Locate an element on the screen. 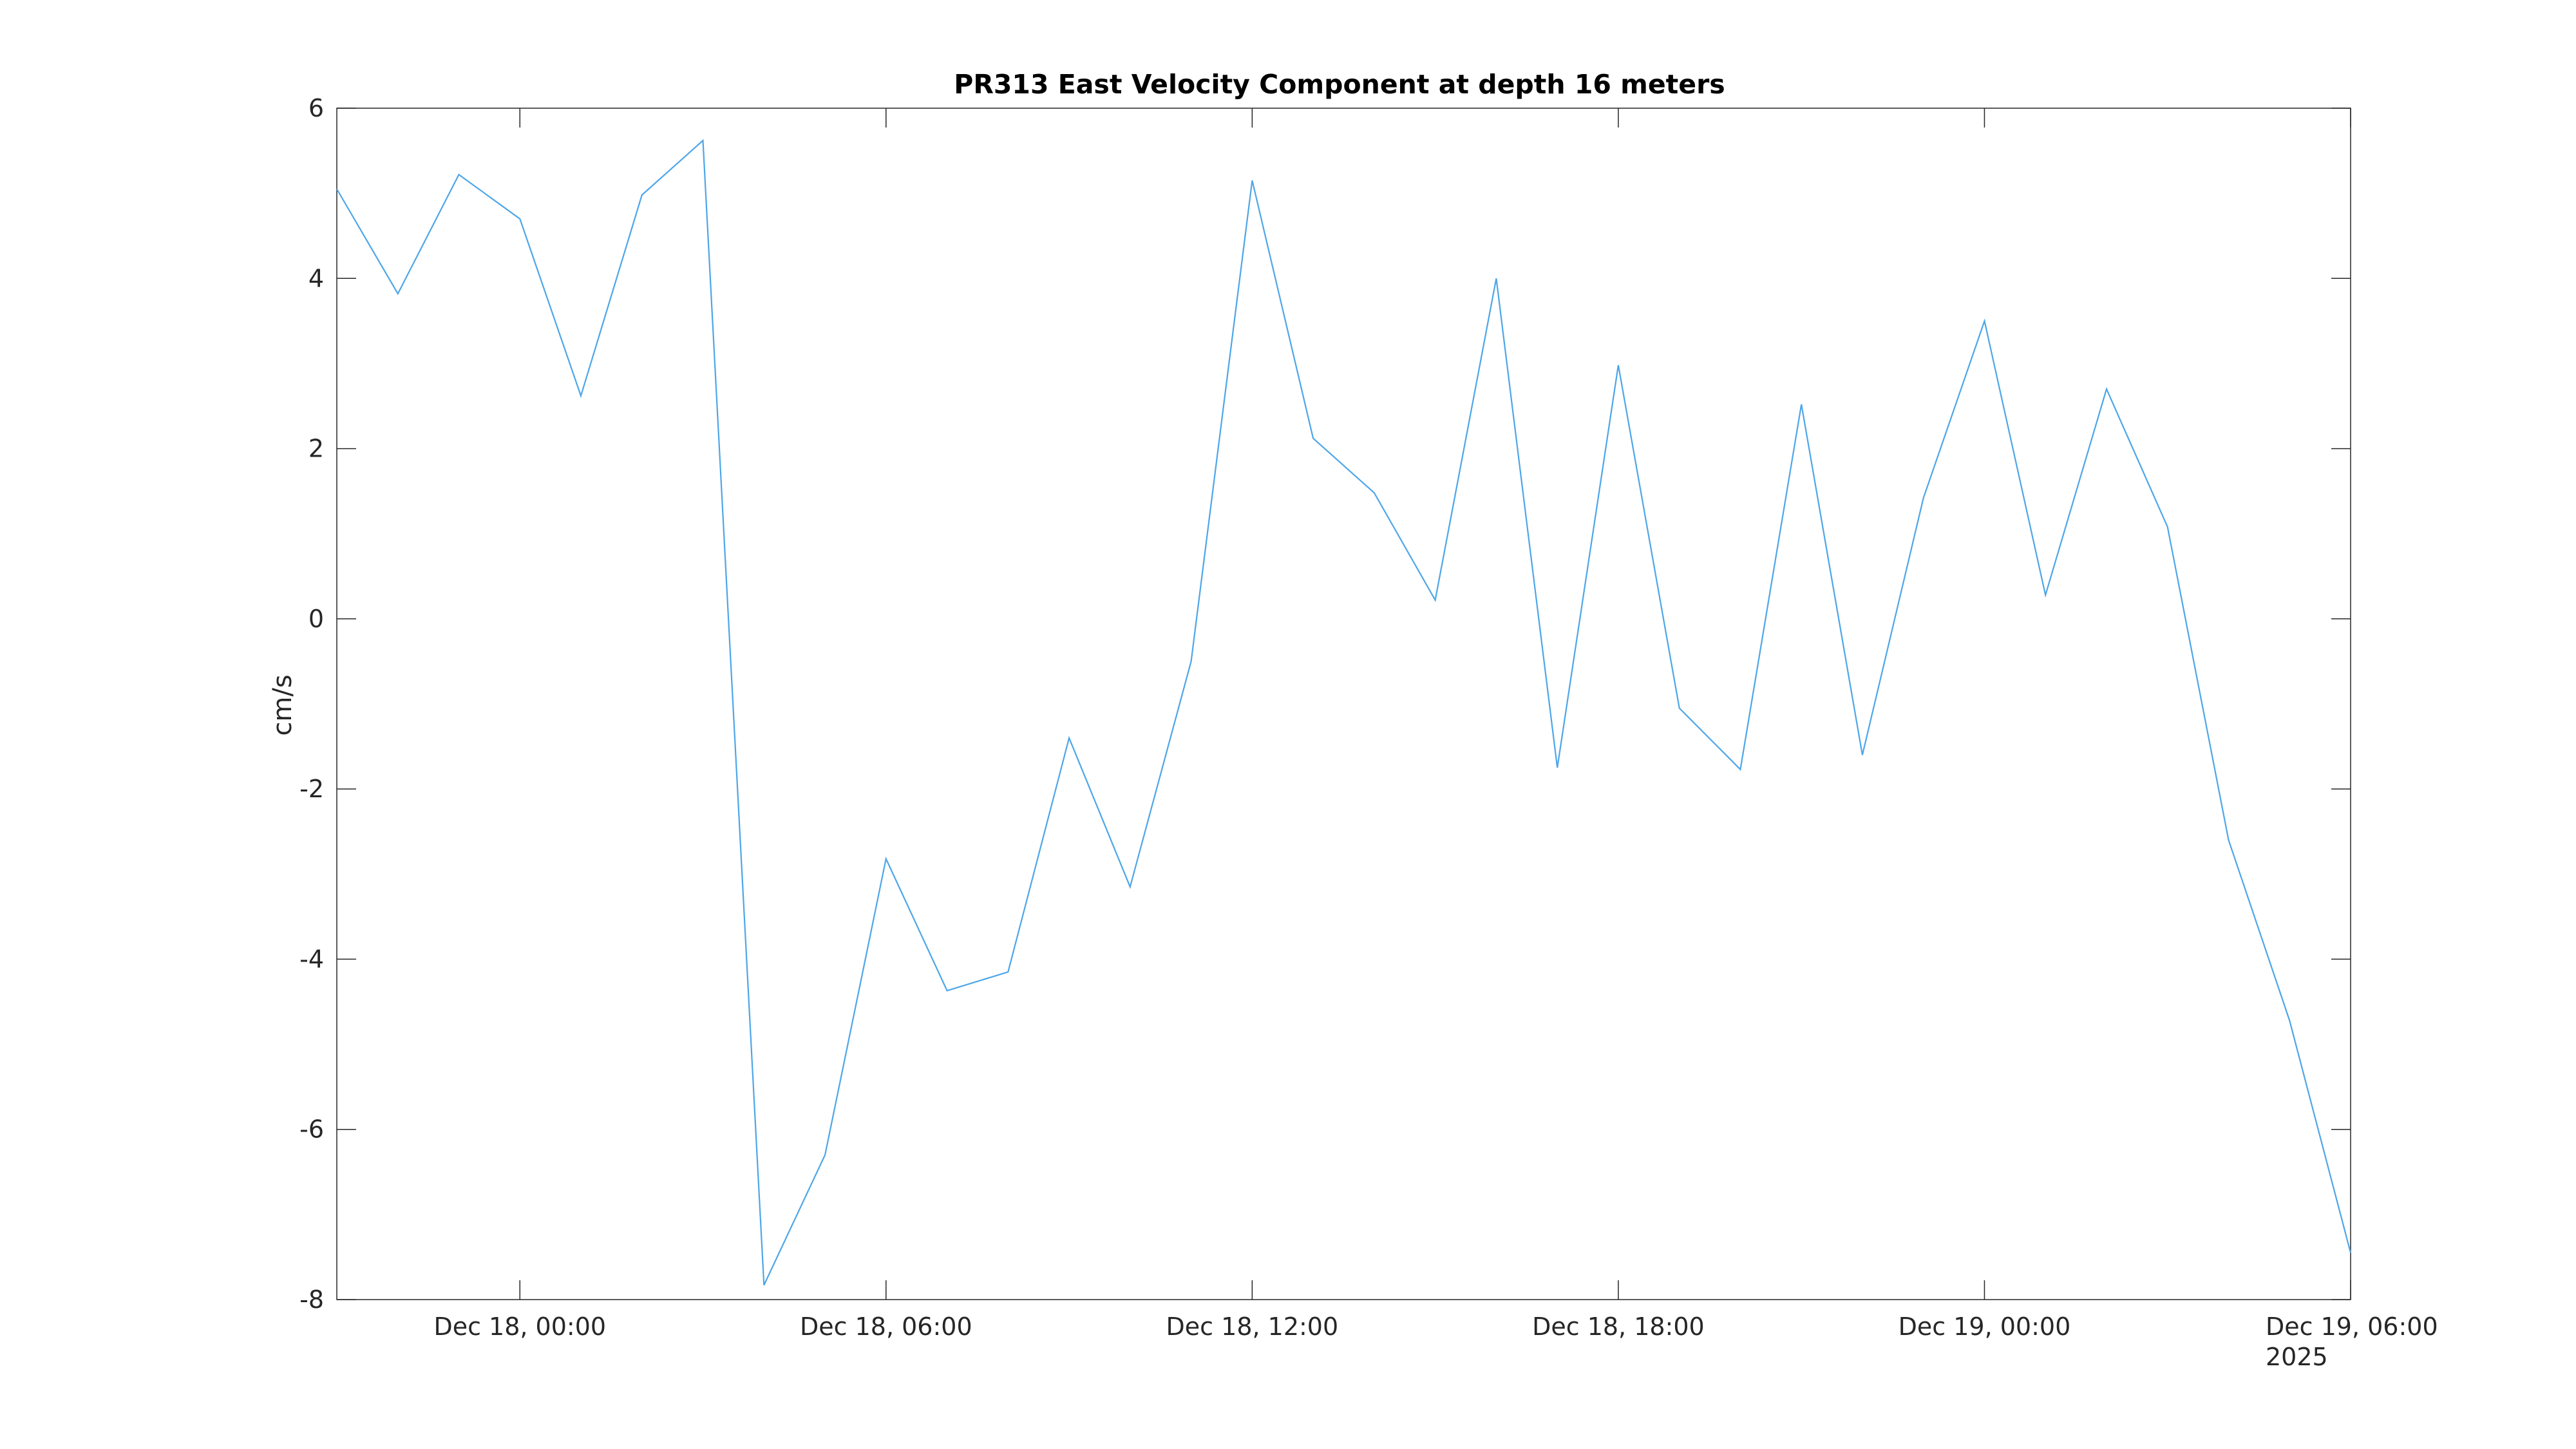 Image resolution: width=2576 pixels, height=1449 pixels. x-tick-label: Dec 19, 00:00 is located at coordinates (1985, 1326).